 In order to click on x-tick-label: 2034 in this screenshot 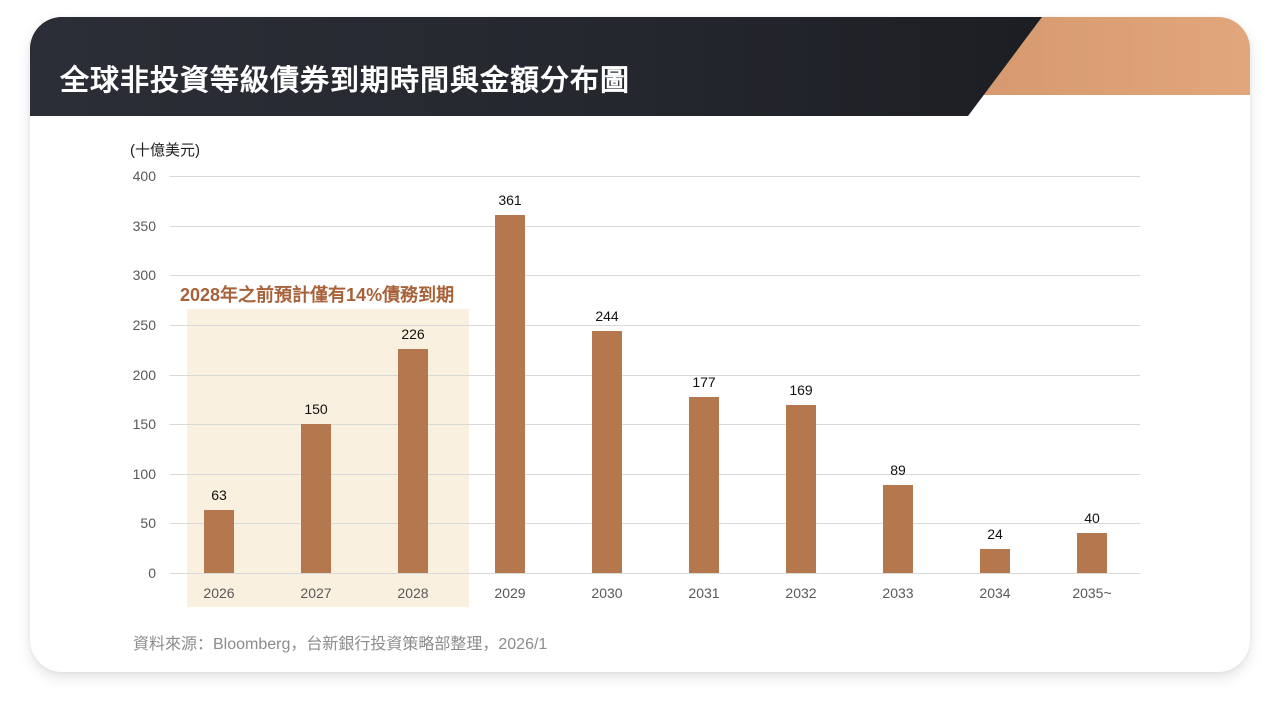, I will do `click(995, 593)`.